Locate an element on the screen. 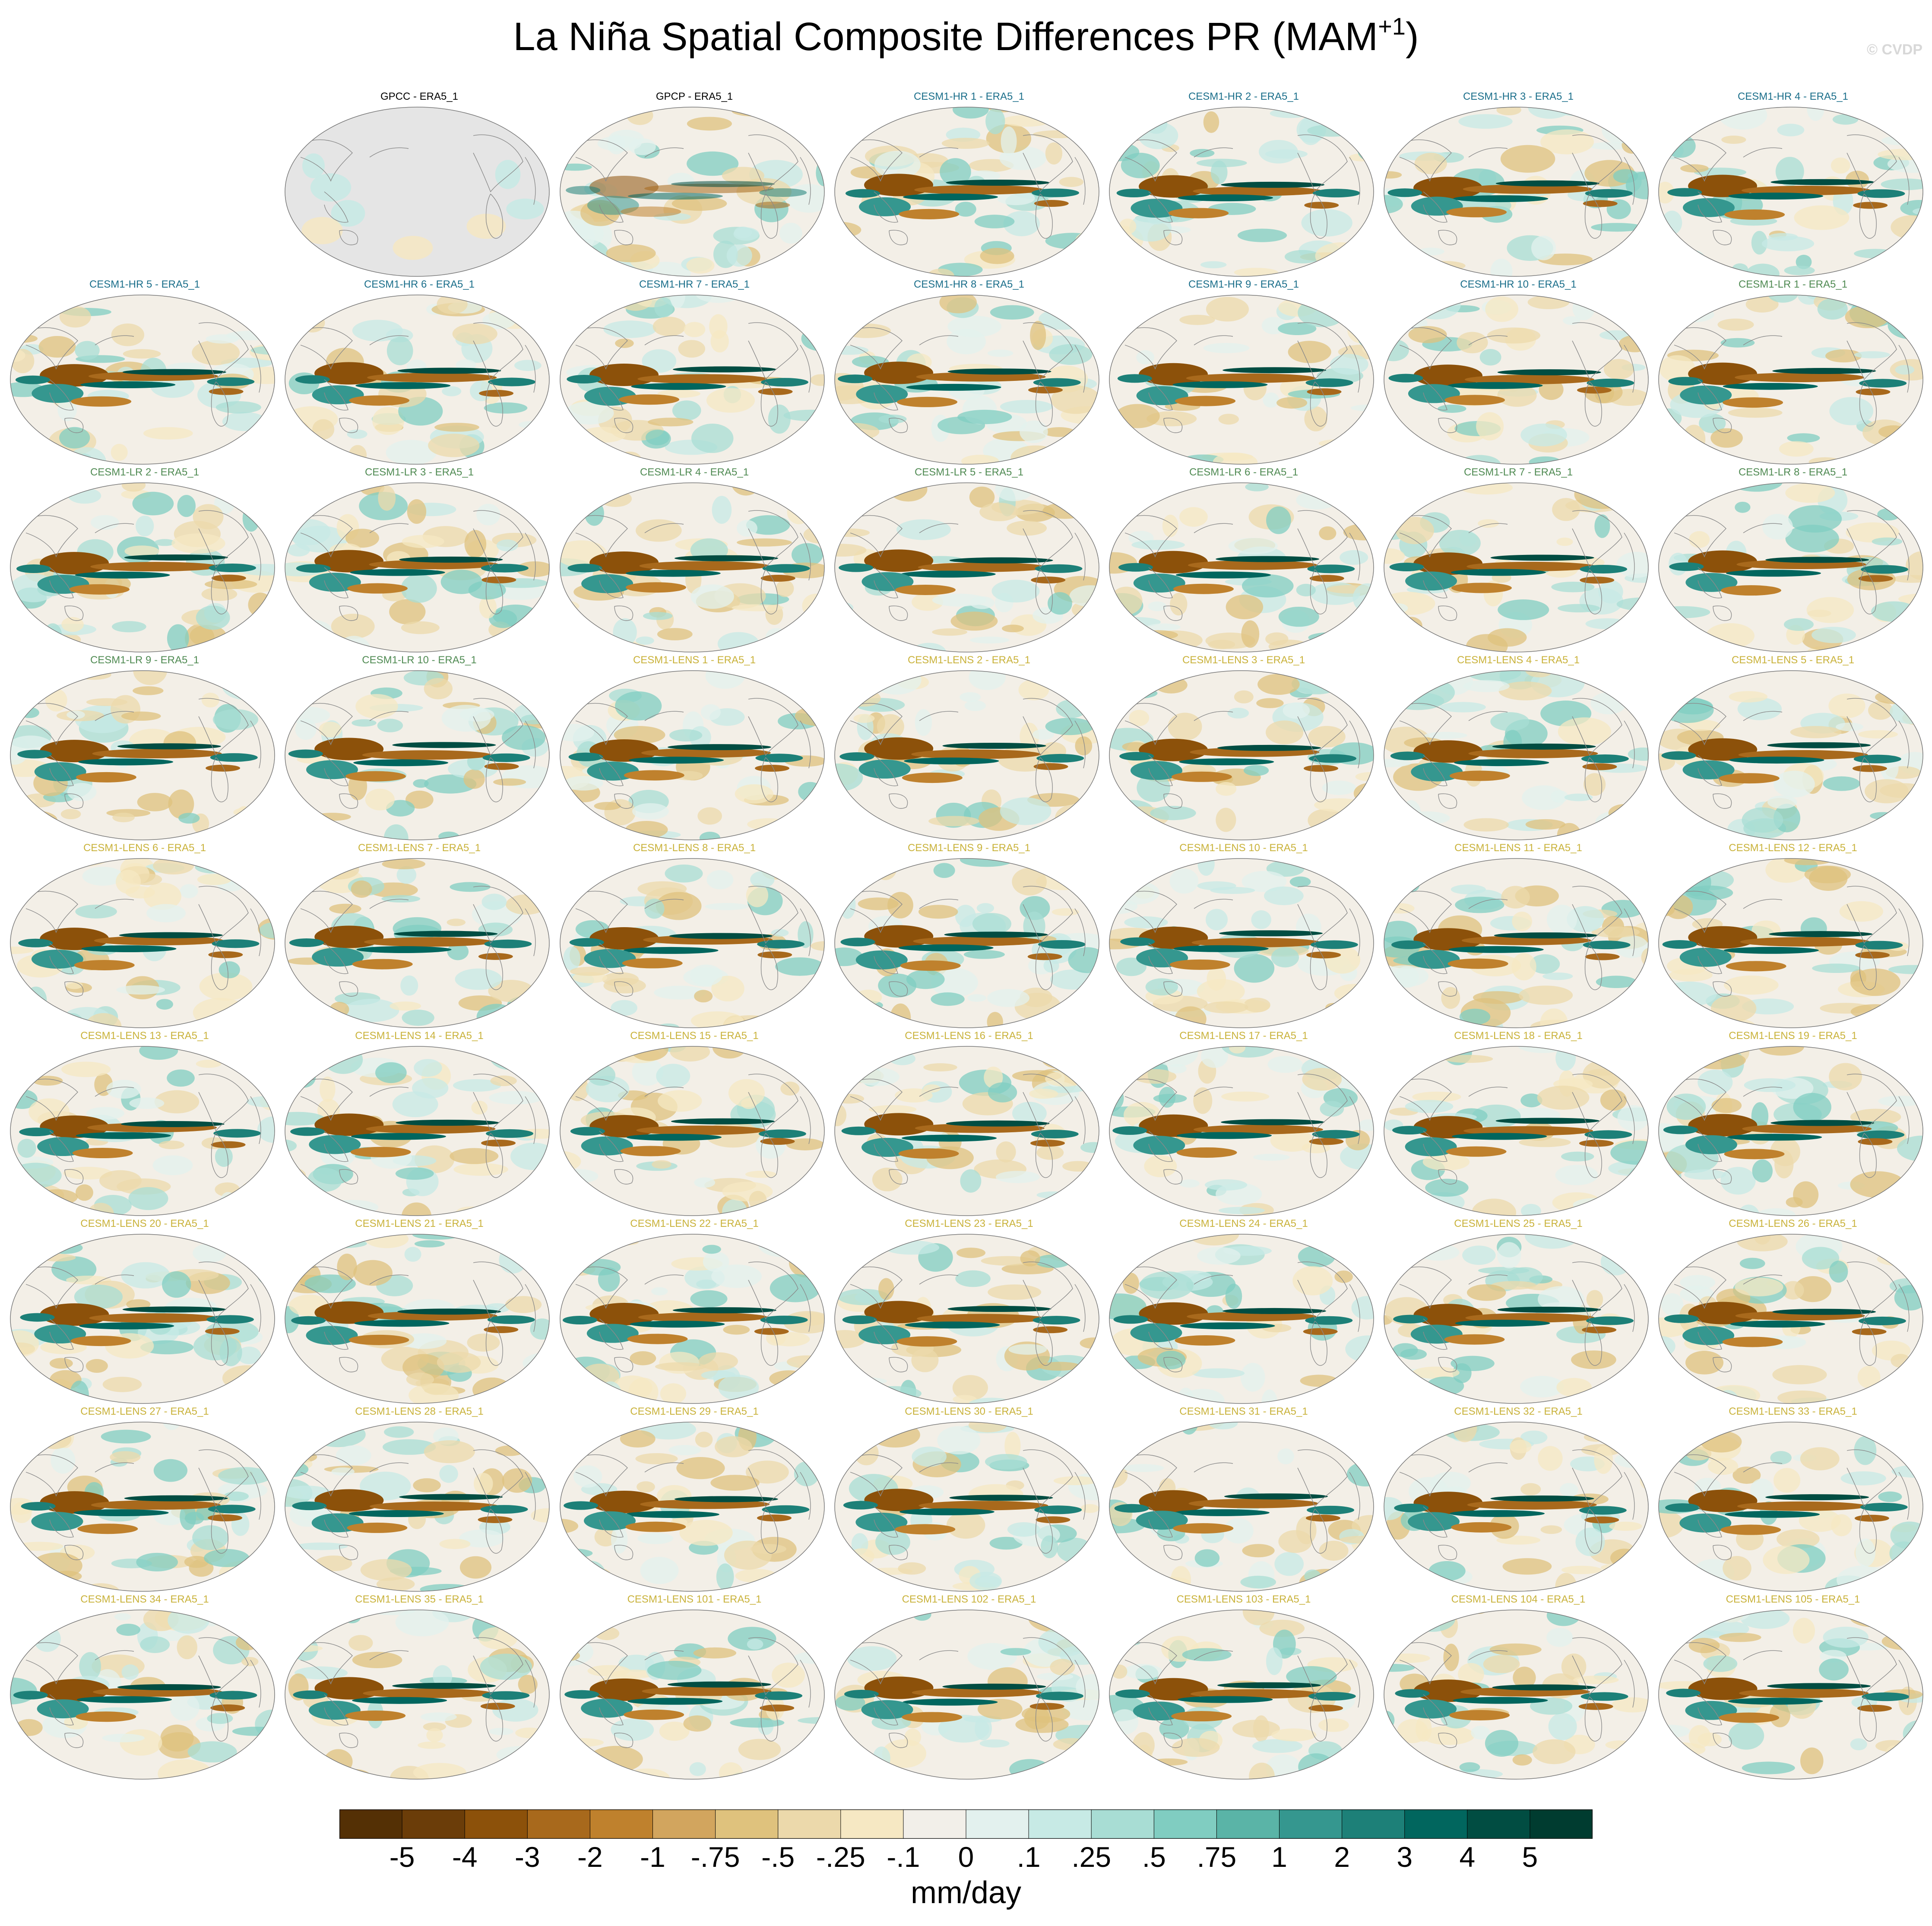  map-panel-title: CESM1-HR 9 - ERA5_1 is located at coordinates (1243, 284).